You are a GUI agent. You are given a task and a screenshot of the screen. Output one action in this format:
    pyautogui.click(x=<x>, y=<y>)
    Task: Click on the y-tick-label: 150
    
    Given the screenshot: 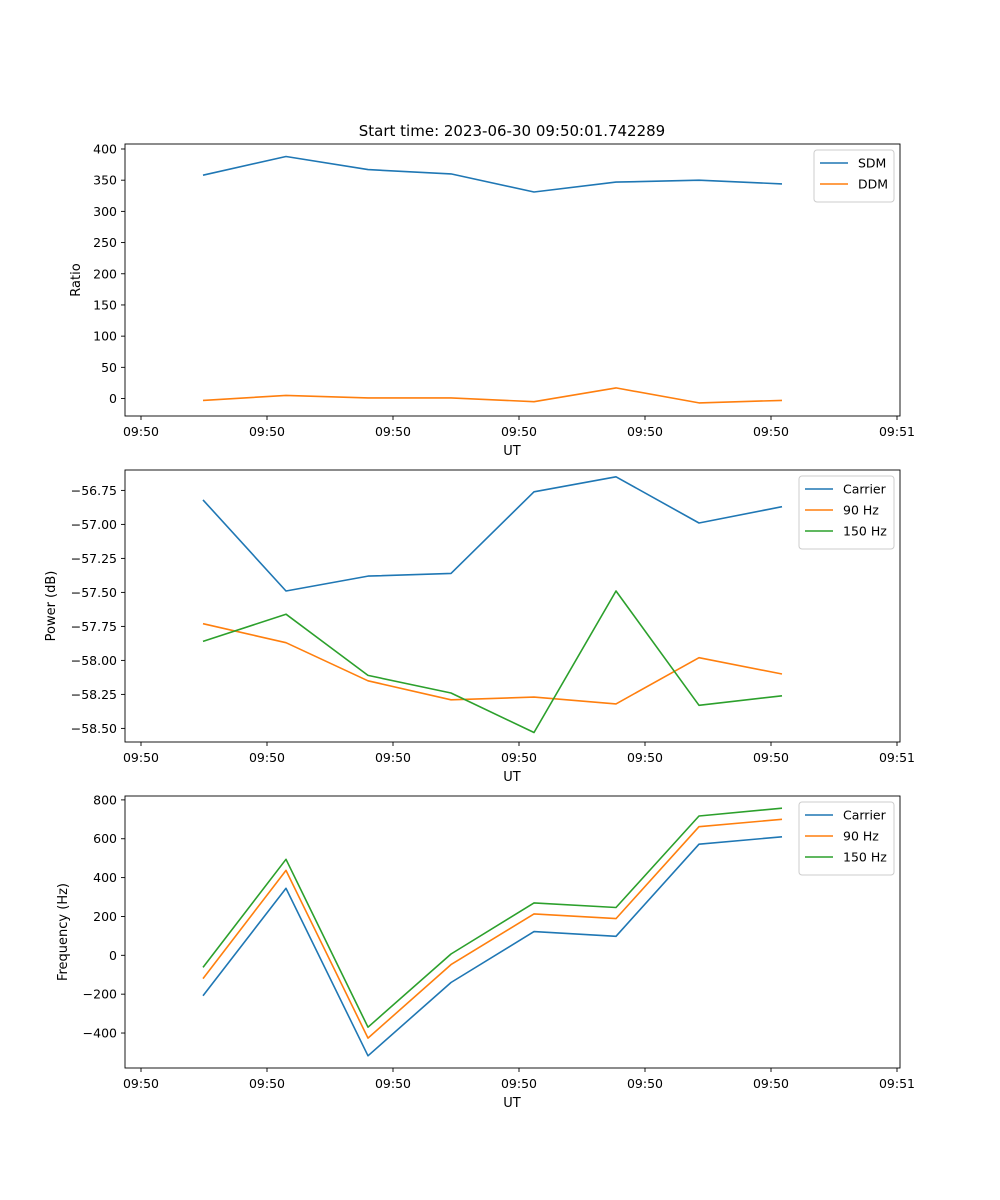 What is the action you would take?
    pyautogui.click(x=105, y=304)
    